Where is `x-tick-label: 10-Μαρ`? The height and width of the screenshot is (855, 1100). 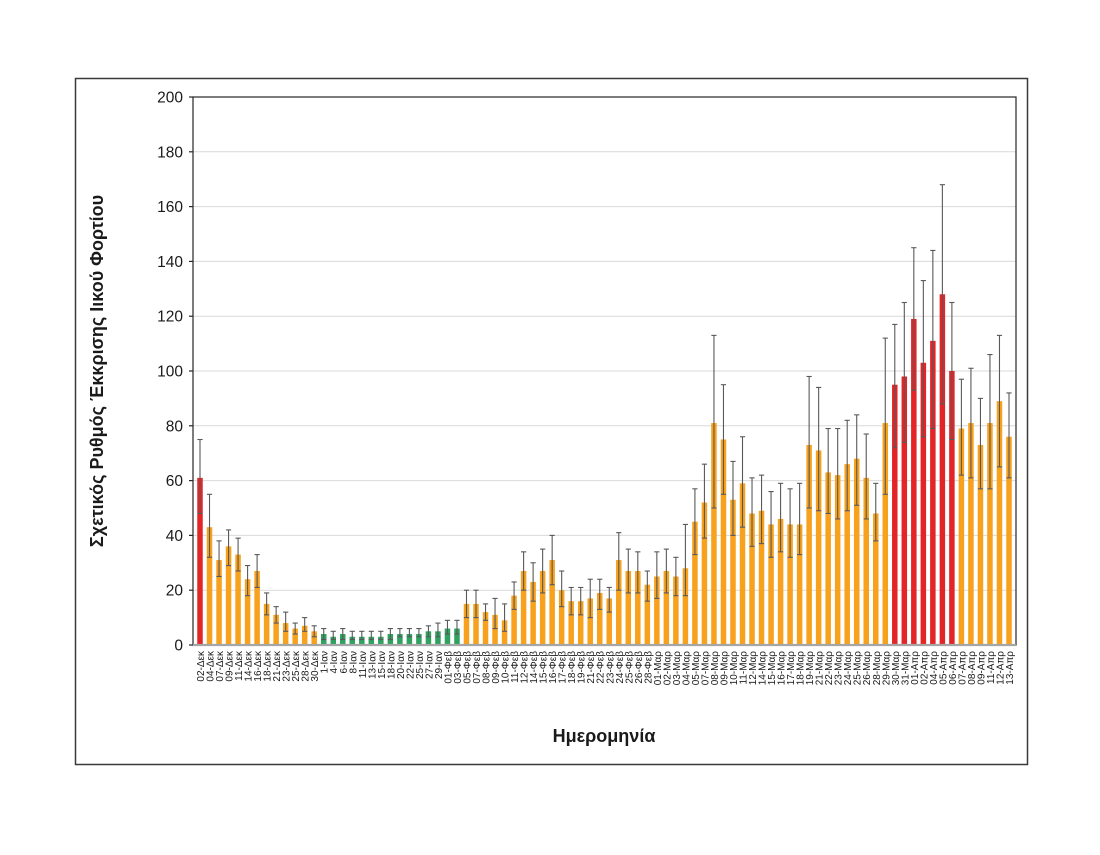
x-tick-label: 10-Μαρ is located at coordinates (734, 668).